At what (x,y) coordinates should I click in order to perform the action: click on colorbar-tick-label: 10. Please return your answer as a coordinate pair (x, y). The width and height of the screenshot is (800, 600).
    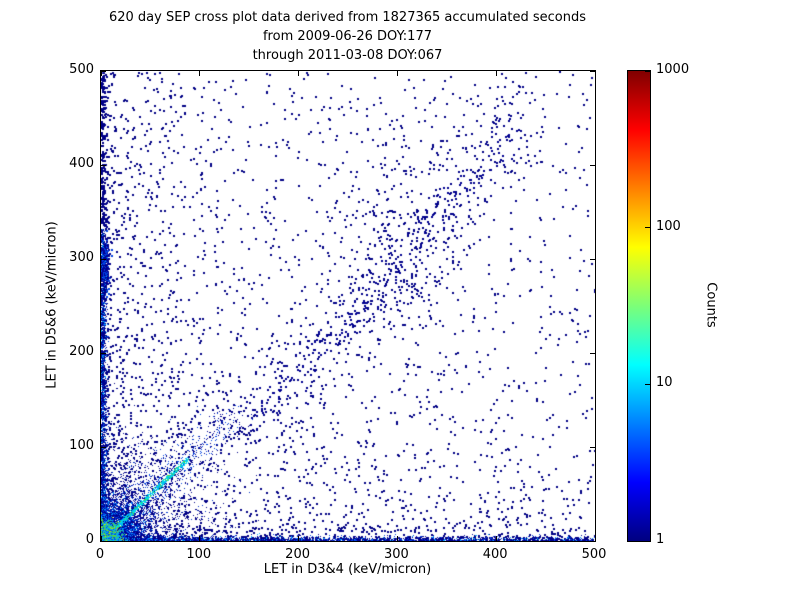
    Looking at the image, I should click on (664, 383).